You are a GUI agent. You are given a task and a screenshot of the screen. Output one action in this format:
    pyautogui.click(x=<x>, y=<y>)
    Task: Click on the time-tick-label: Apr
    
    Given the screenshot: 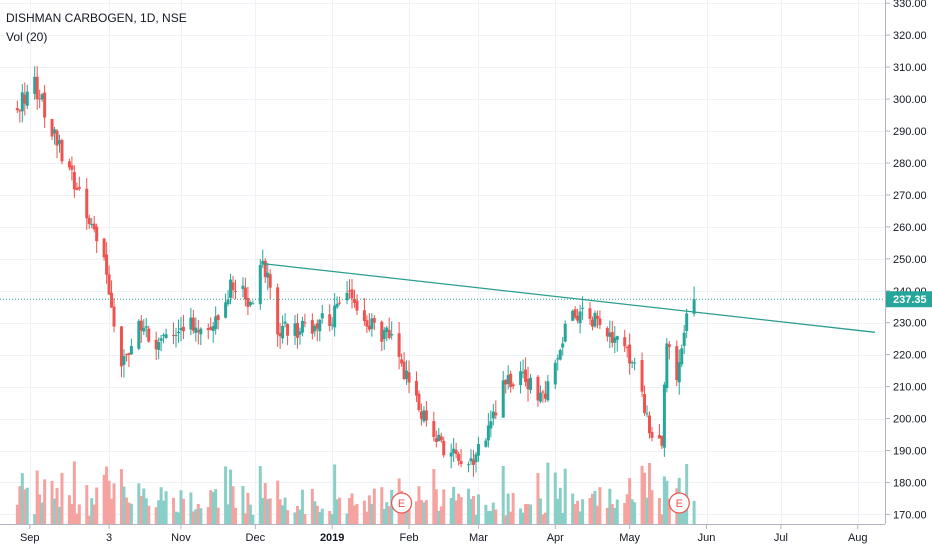 What is the action you would take?
    pyautogui.click(x=555, y=538)
    